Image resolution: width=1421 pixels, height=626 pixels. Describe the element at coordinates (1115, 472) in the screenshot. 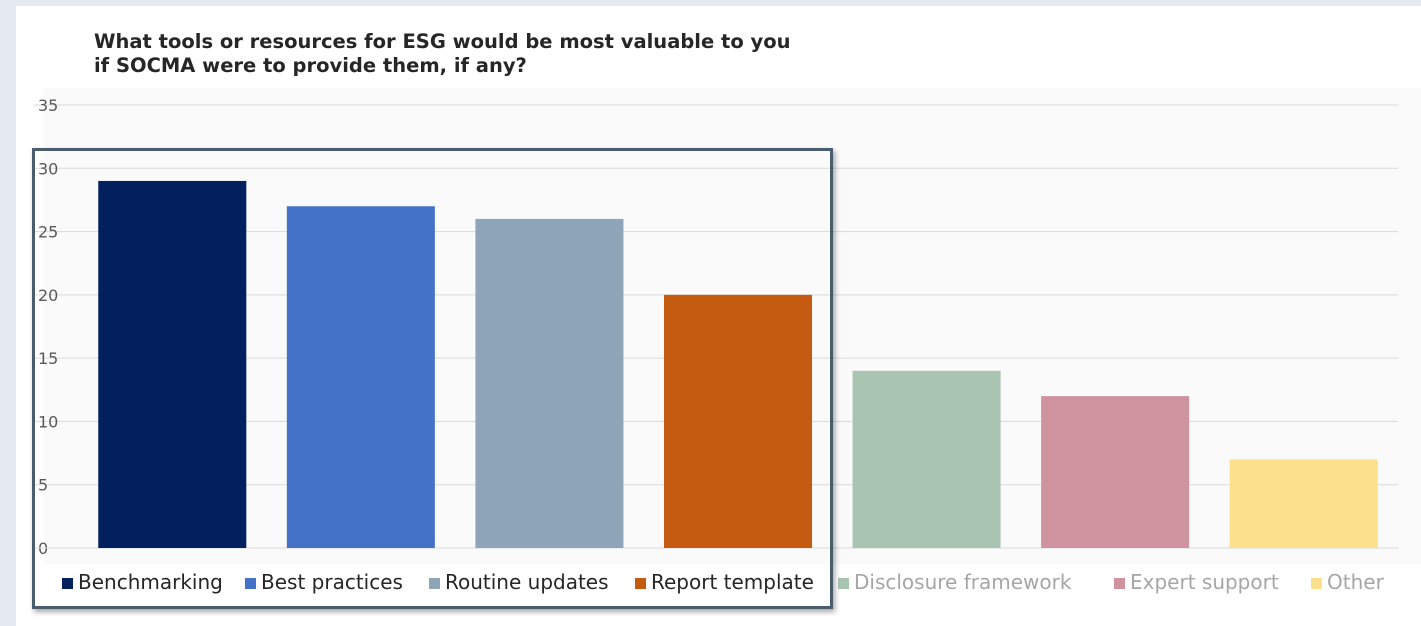

I see `bar-expert-support` at that location.